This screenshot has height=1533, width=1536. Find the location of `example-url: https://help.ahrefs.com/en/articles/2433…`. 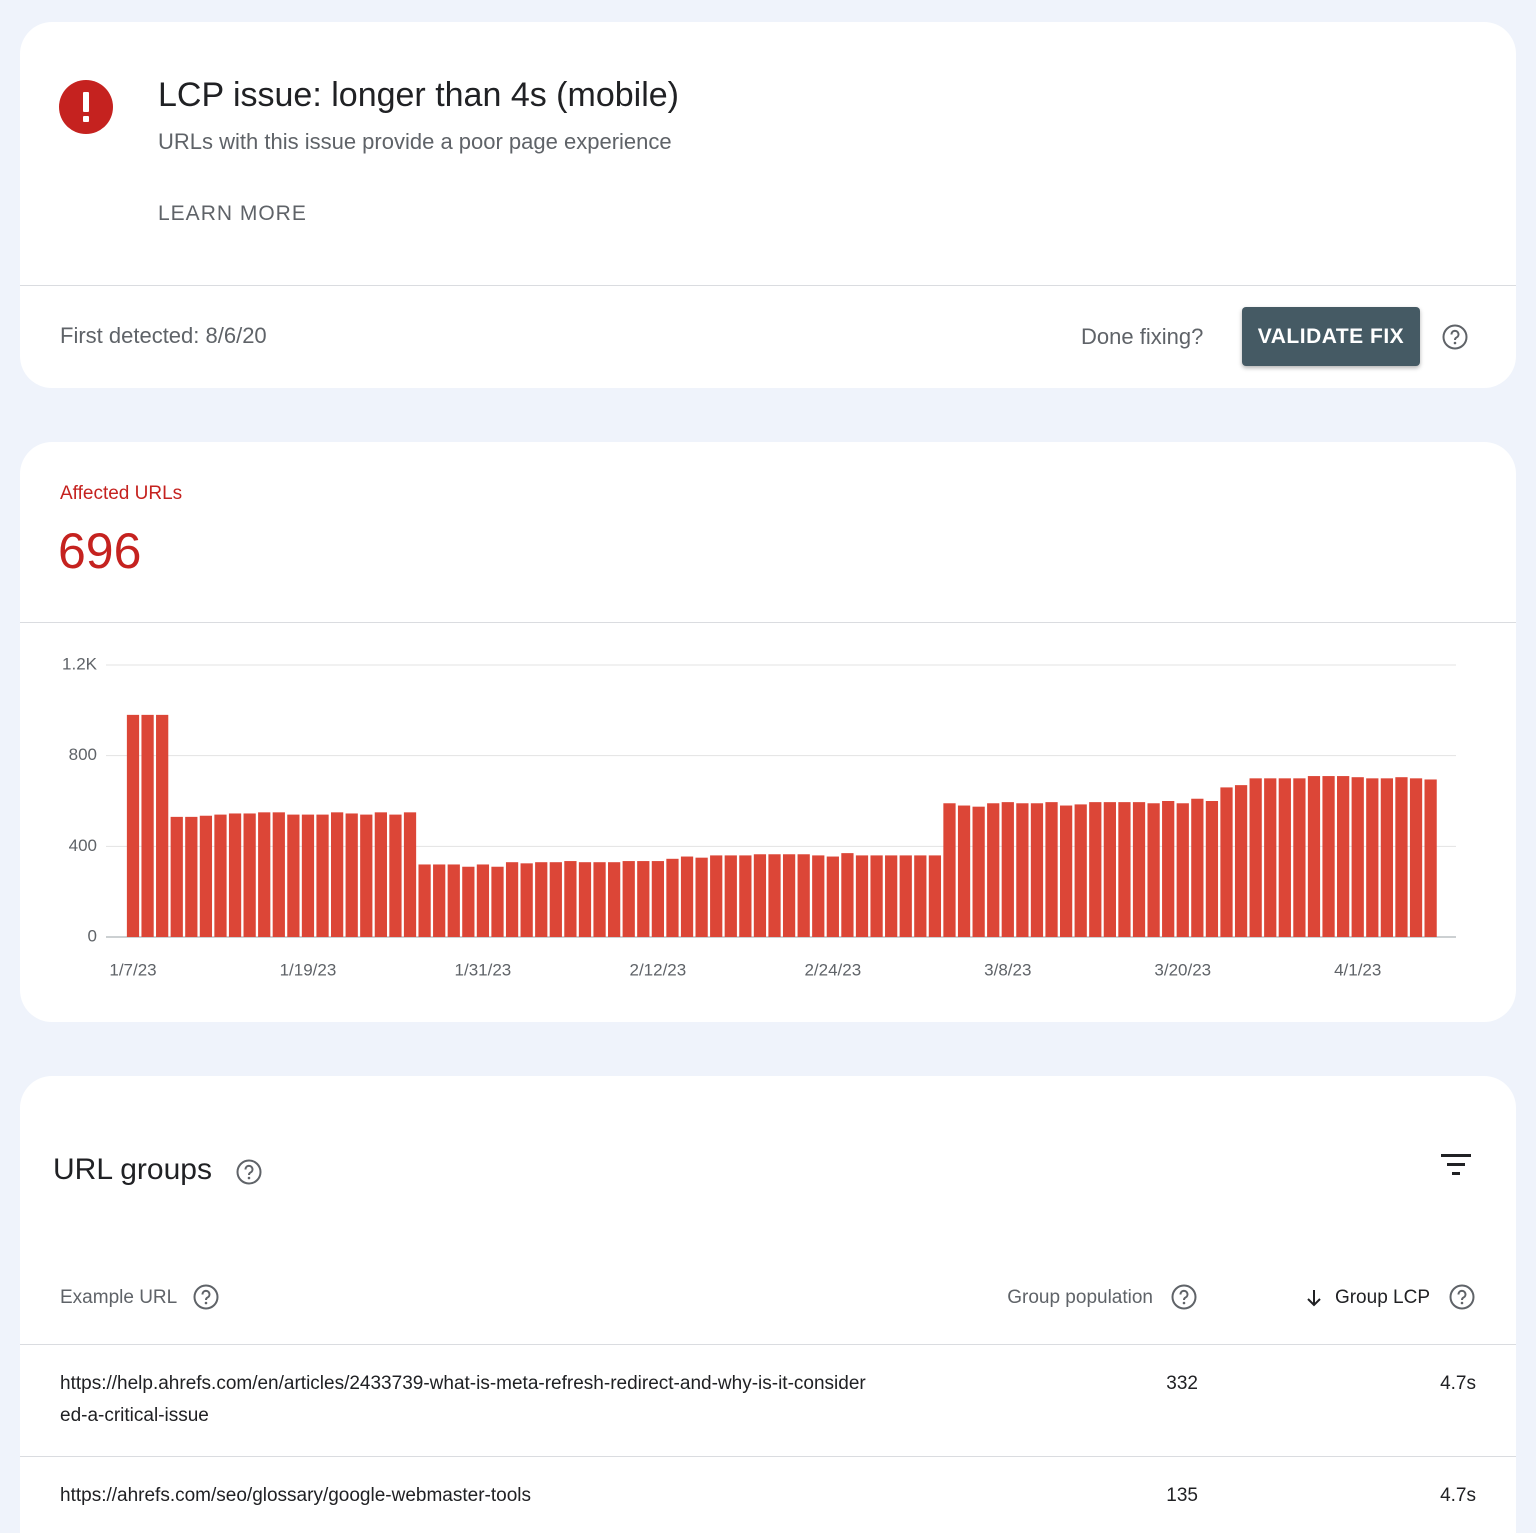

example-url: https://help.ahrefs.com/en/articles/2433… is located at coordinates (463, 1399).